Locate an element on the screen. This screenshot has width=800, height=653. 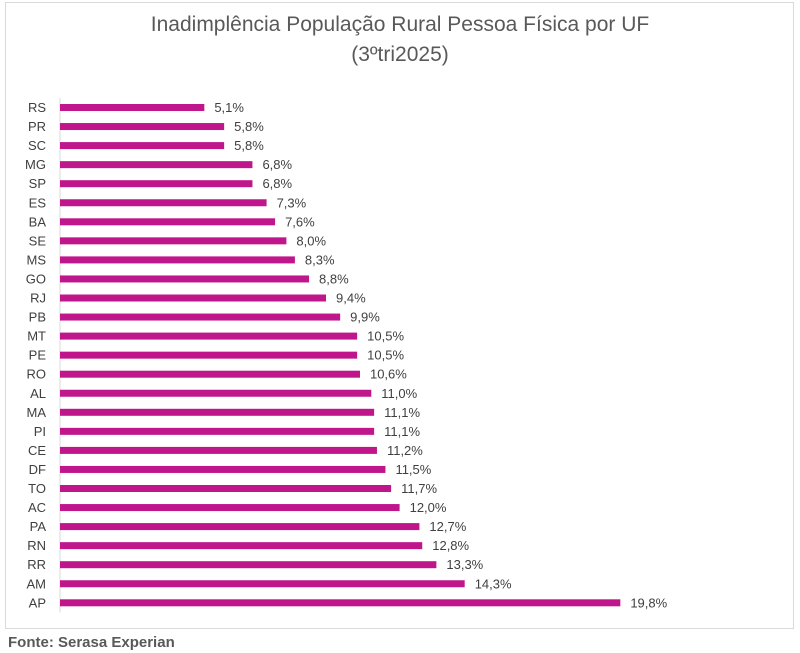
y-tick-label: RR is located at coordinates (36, 564).